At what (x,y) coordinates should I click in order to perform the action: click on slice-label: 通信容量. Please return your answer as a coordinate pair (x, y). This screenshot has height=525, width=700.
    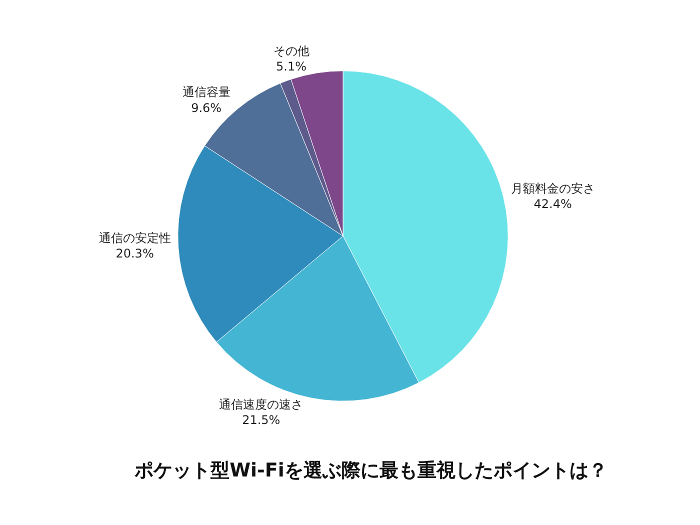
    Looking at the image, I should click on (206, 92).